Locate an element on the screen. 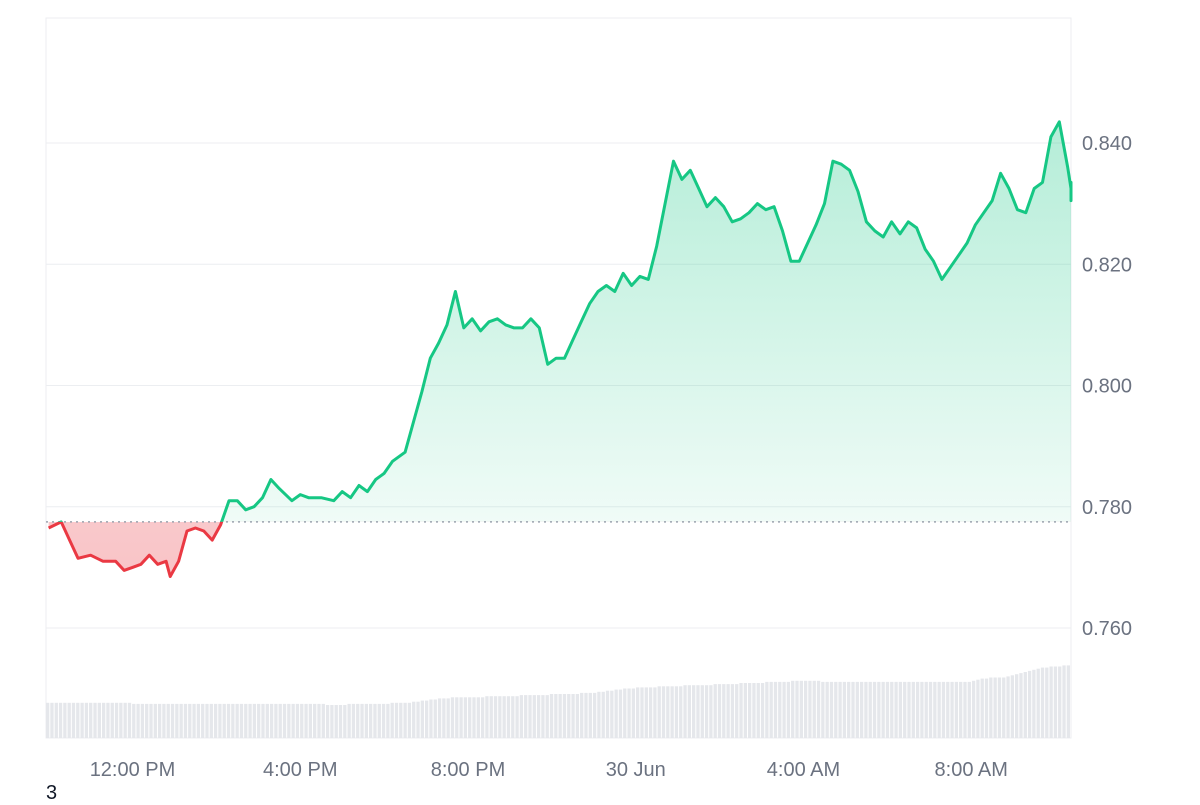 The height and width of the screenshot is (805, 1200). volume-bars is located at coordinates (558, 701).